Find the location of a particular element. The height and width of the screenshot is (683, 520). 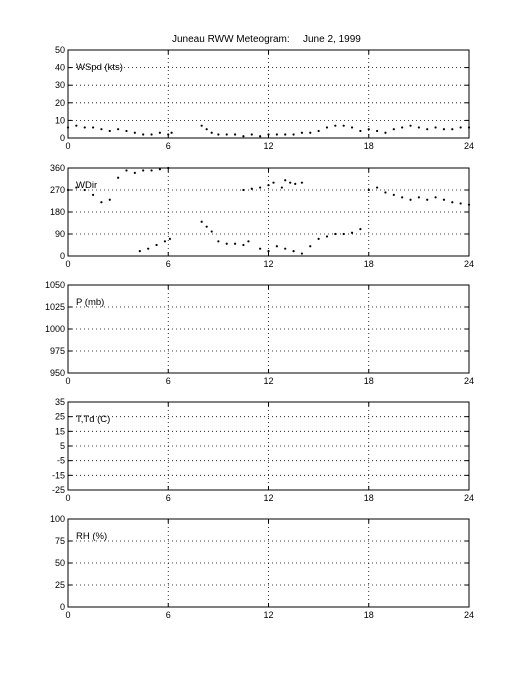

y-tick-label: 0 is located at coordinates (62, 138).